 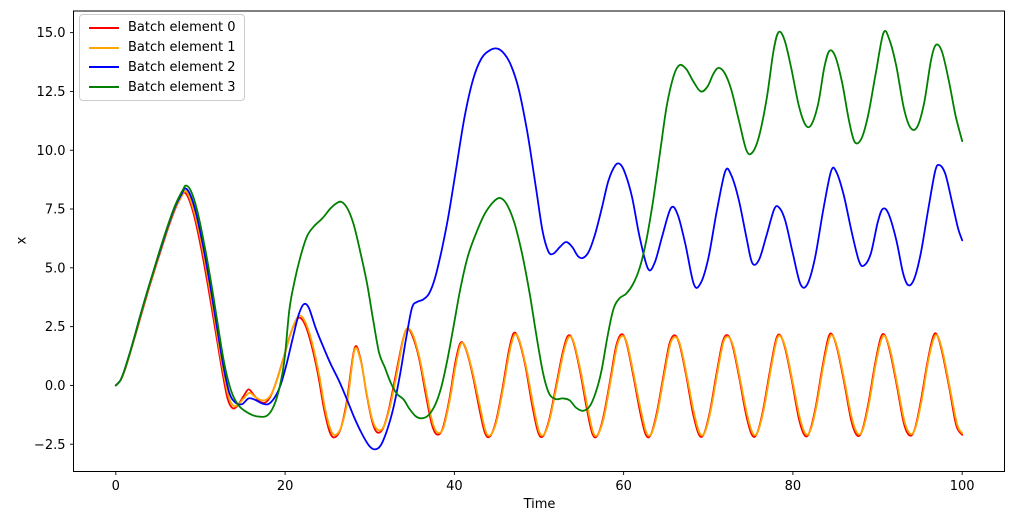 I want to click on legend-label: Batch element 1, so click(x=182, y=48).